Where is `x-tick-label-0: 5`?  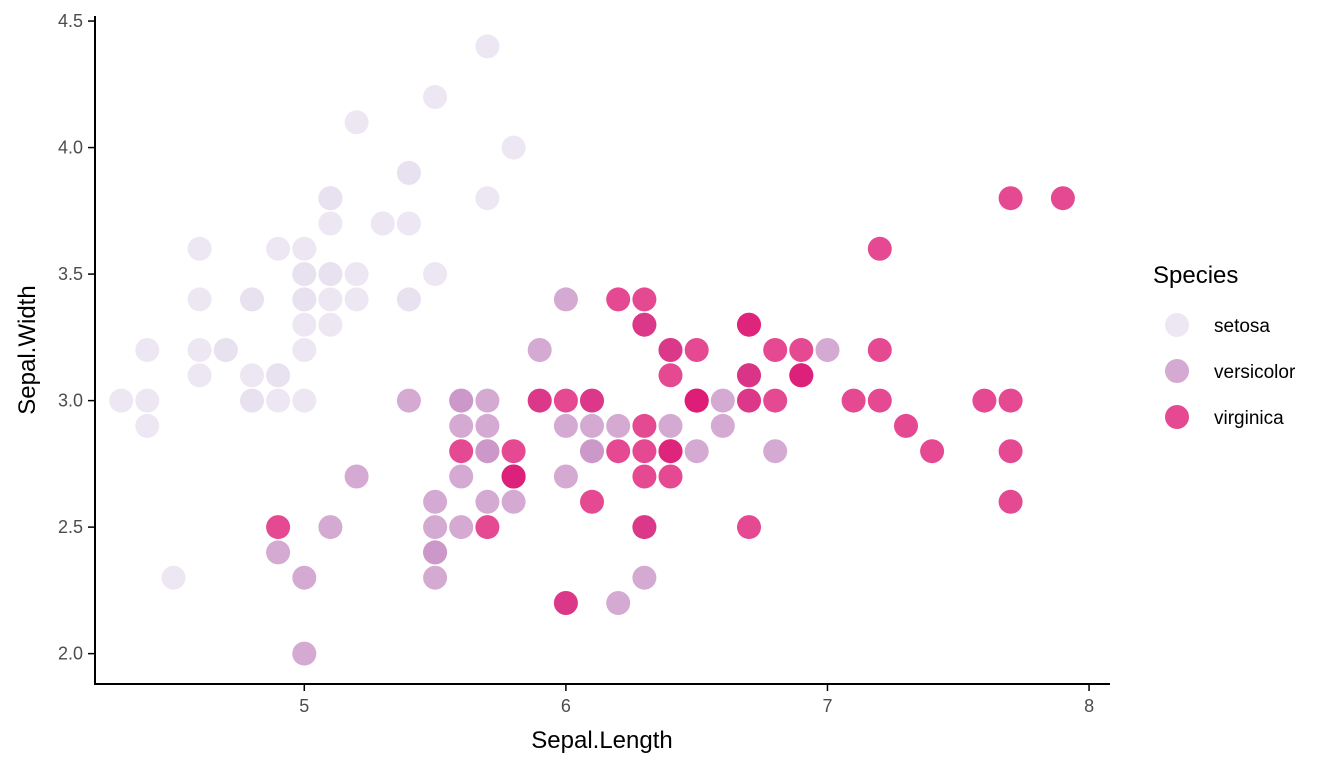
x-tick-label-0: 5 is located at coordinates (304, 706).